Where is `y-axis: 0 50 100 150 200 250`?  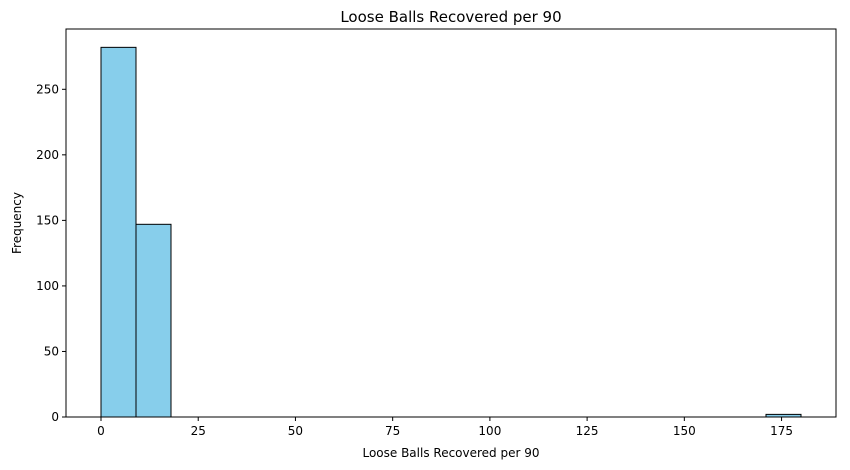
y-axis: 0 50 100 150 200 250 is located at coordinates (51, 253).